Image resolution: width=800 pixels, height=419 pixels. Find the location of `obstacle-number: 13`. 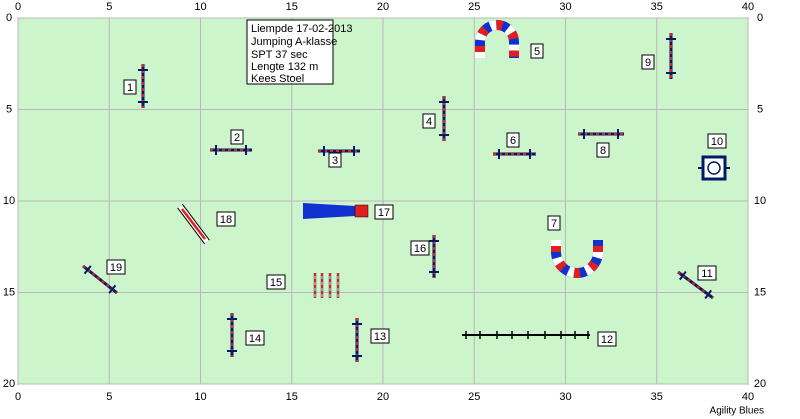

obstacle-number: 13 is located at coordinates (380, 337).